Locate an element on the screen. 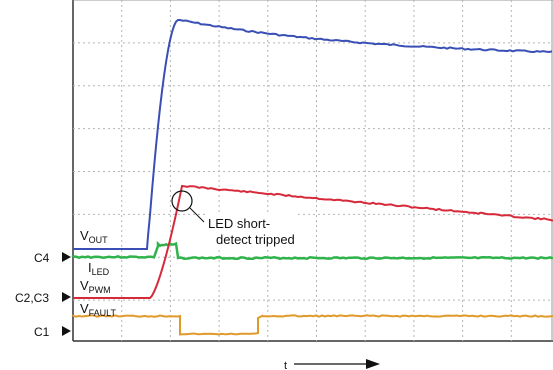 This screenshot has height=370, width=553. trace-vfault is located at coordinates (312, 325).